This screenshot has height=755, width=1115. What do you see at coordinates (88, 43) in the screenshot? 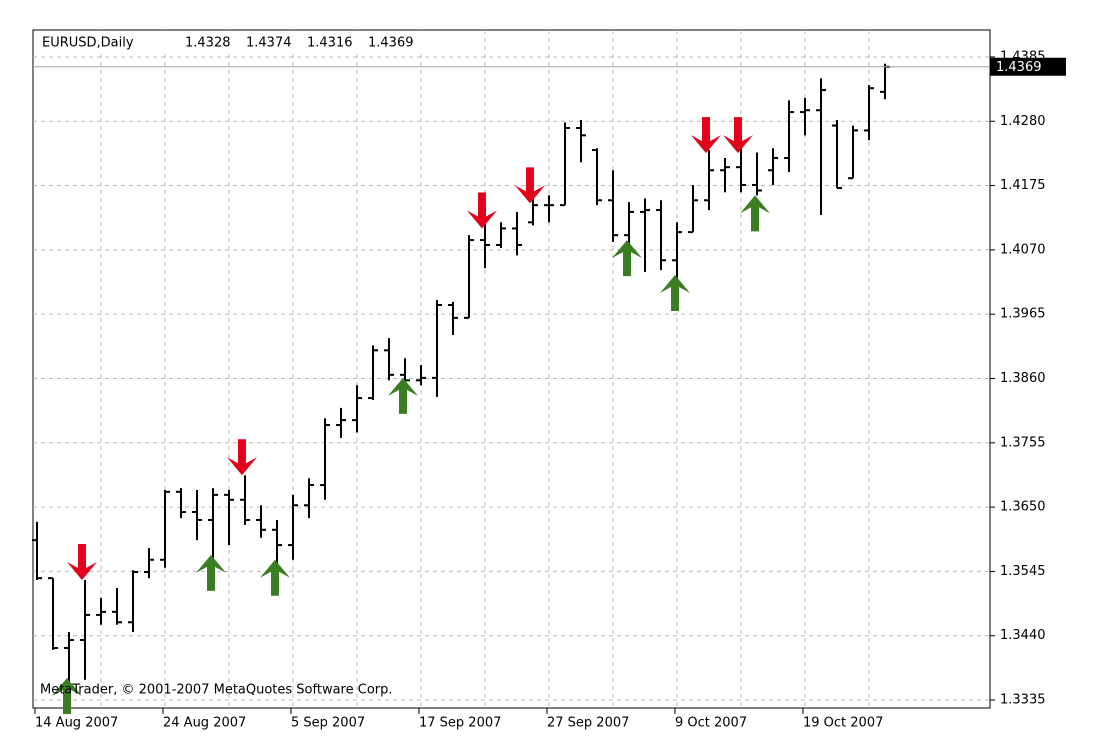
I see `symbol: EURUSD,Daily` at bounding box center [88, 43].